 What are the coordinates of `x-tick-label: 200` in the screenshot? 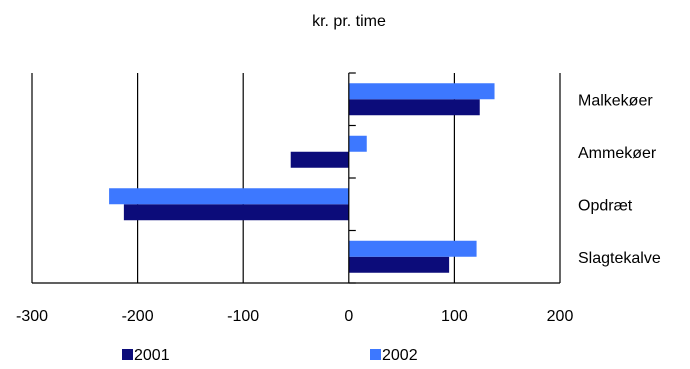 It's located at (560, 316).